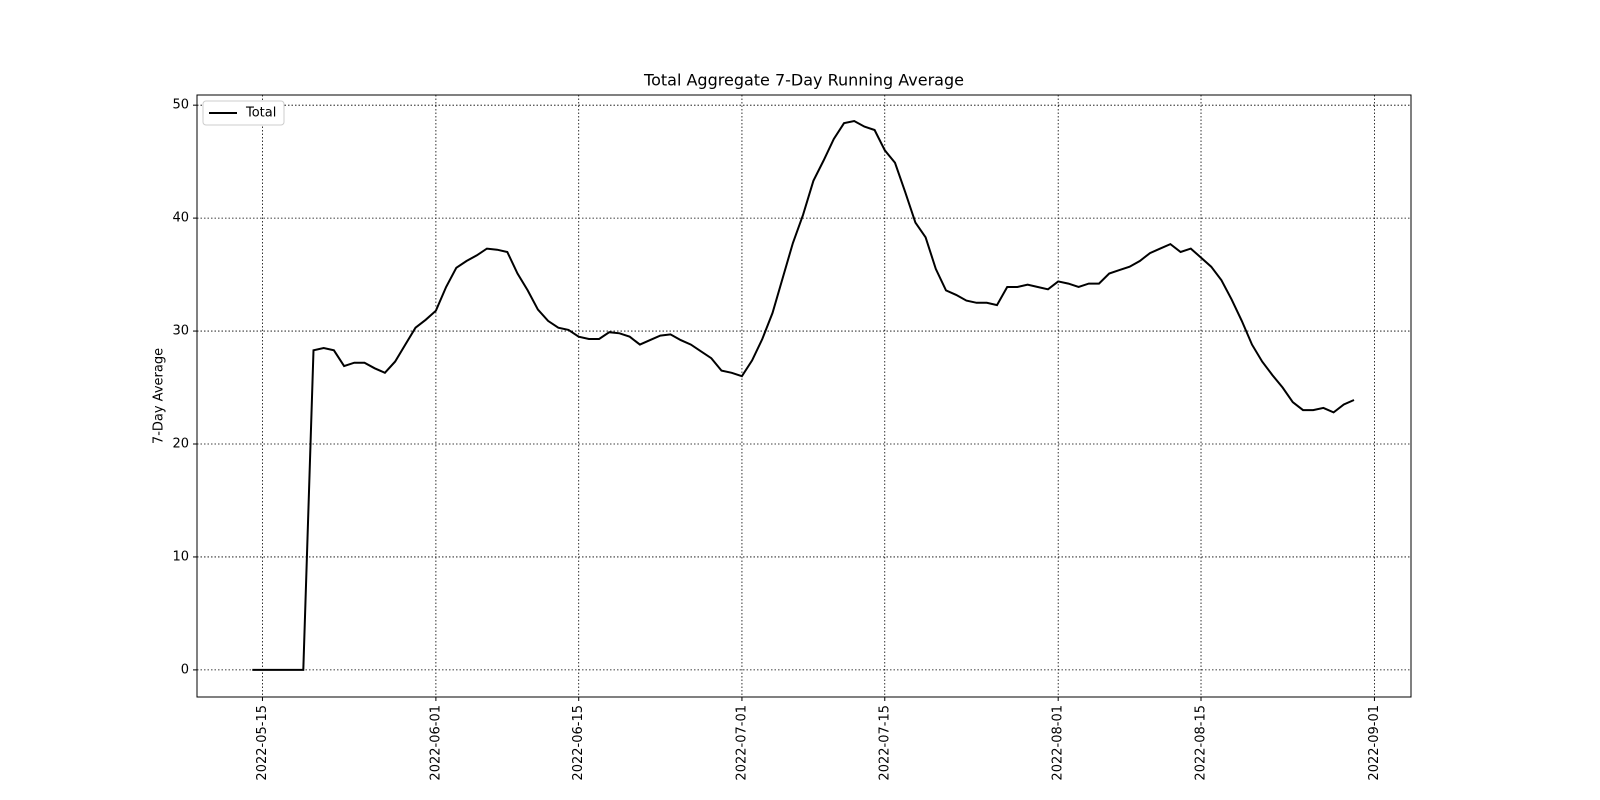 The width and height of the screenshot is (1600, 800). I want to click on x-tick-label: 2022-07-15, so click(884, 743).